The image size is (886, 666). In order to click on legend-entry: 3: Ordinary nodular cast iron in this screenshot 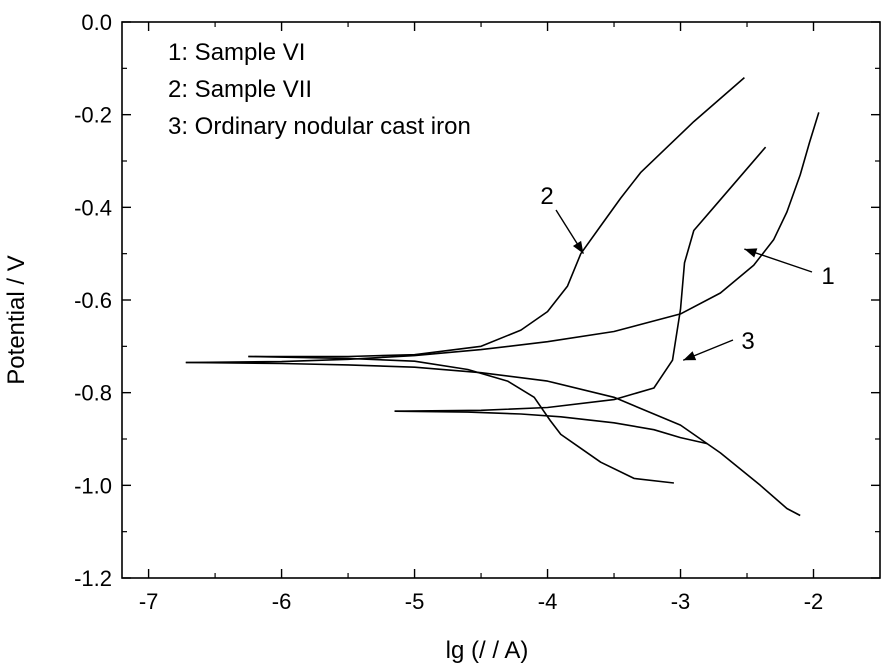, I will do `click(319, 126)`.